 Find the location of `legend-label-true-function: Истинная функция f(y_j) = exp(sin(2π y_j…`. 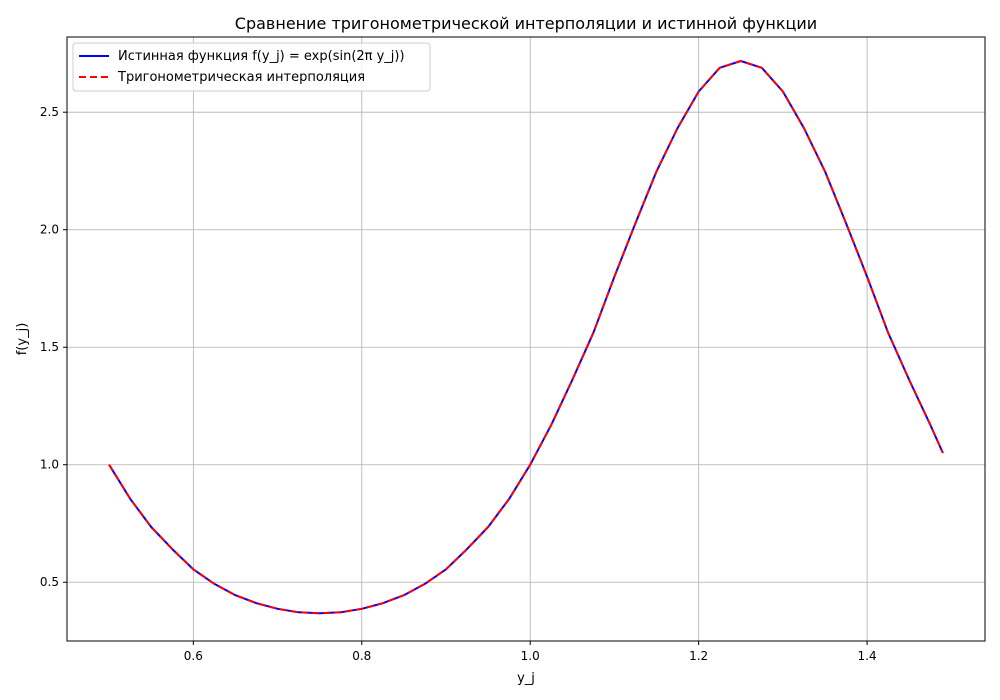

legend-label-true-function: Истинная функция f(y_j) = exp(sin(2π y_j… is located at coordinates (261, 56).